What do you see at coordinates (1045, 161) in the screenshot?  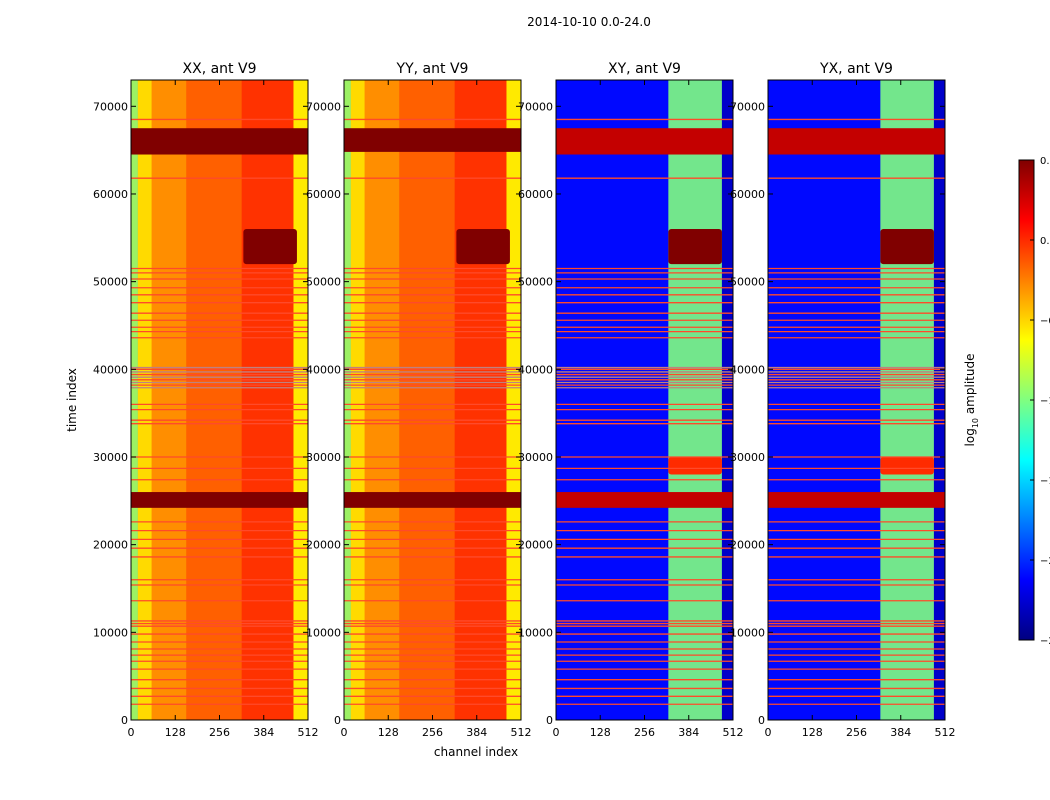 I see `colorbar-tick-label: 0.5` at bounding box center [1045, 161].